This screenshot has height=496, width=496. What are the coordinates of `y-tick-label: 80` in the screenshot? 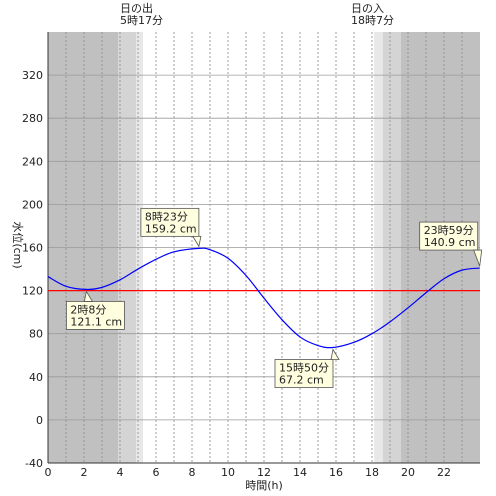 It's located at (36, 334).